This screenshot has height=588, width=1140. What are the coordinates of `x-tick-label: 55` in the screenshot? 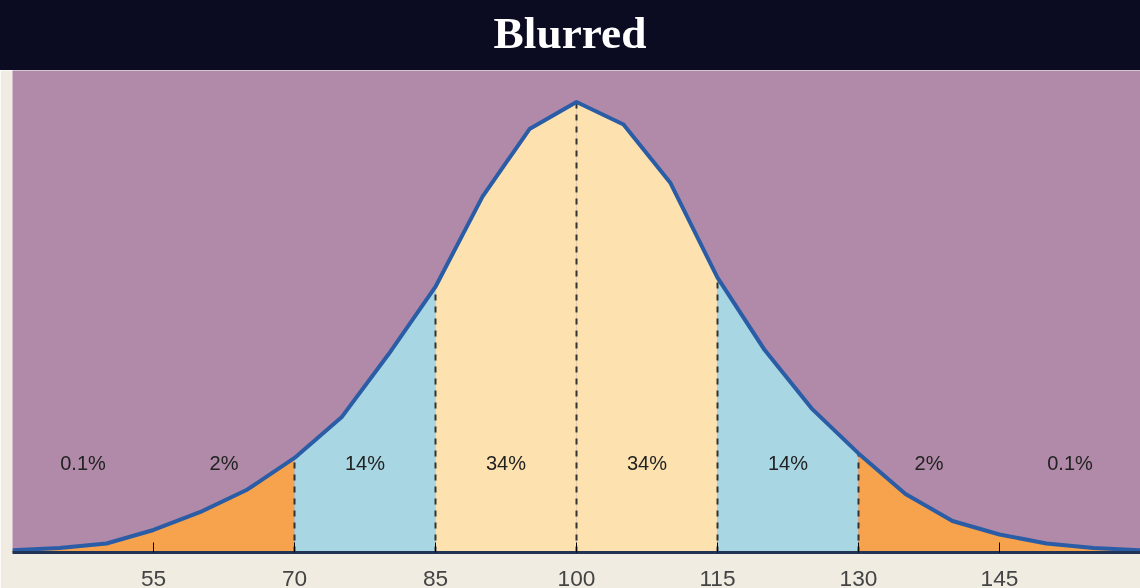 It's located at (153, 576).